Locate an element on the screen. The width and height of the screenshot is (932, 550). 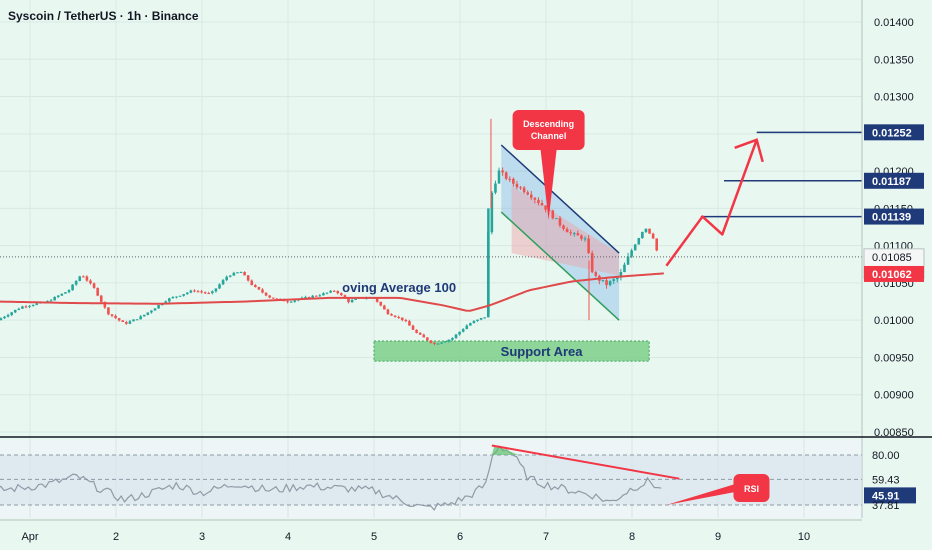
projection-path is located at coordinates (711, 203).